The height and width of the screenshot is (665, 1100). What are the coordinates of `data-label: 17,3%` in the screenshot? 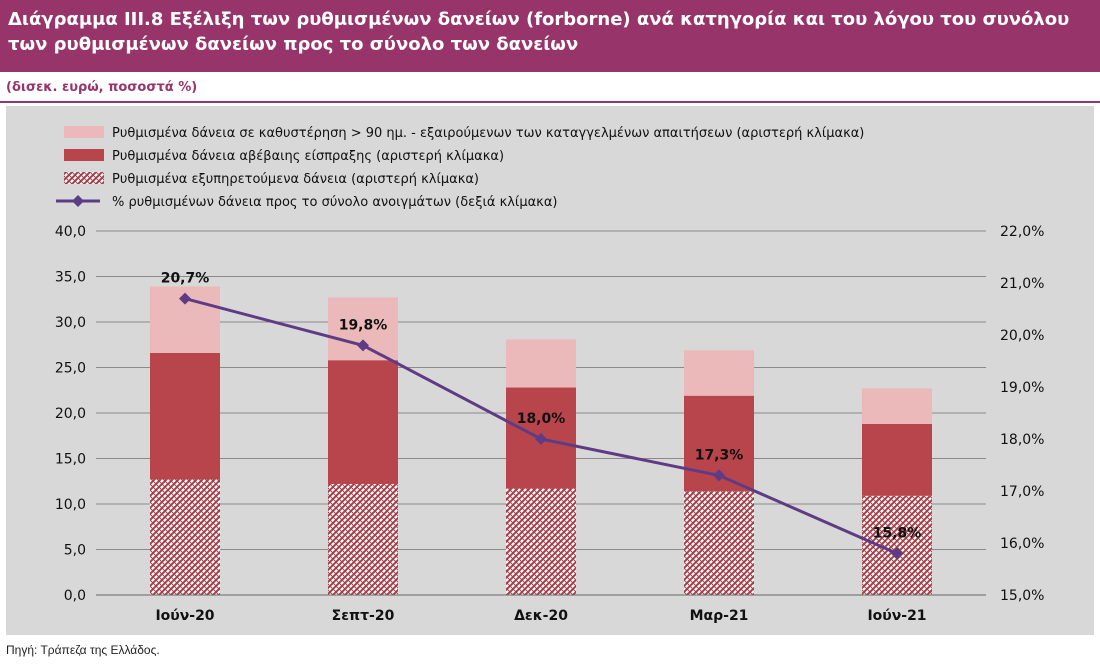 It's located at (719, 455).